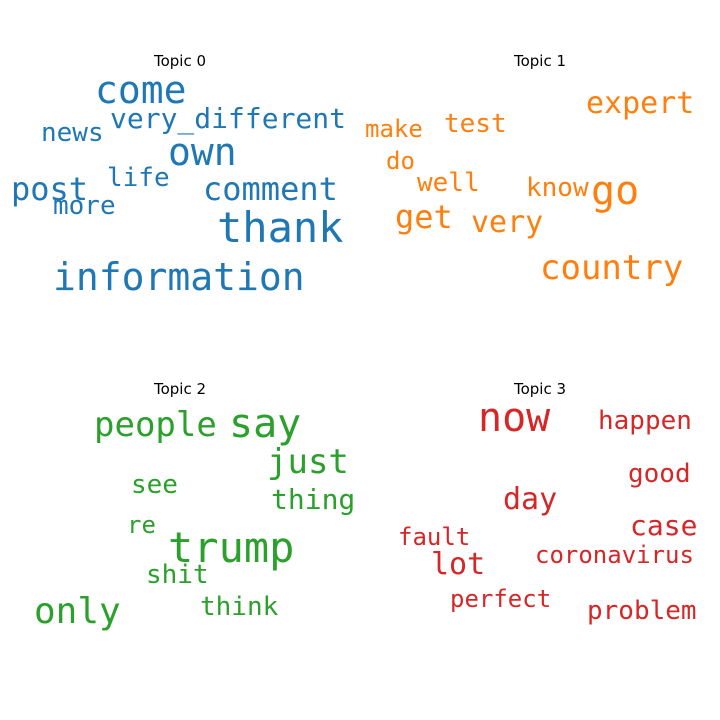 This screenshot has width=720, height=720. What do you see at coordinates (540, 389) in the screenshot?
I see `panel-title: Topic 3` at bounding box center [540, 389].